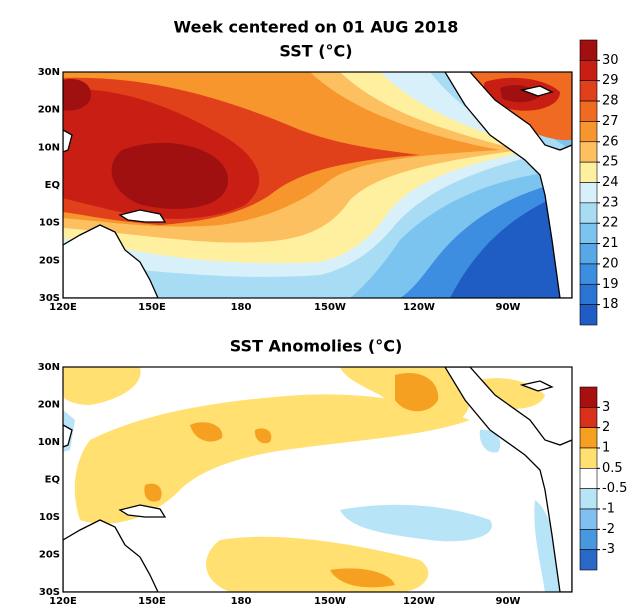 This screenshot has height=614, width=640. Describe the element at coordinates (610, 223) in the screenshot. I see `colorbar-label: 22` at that location.